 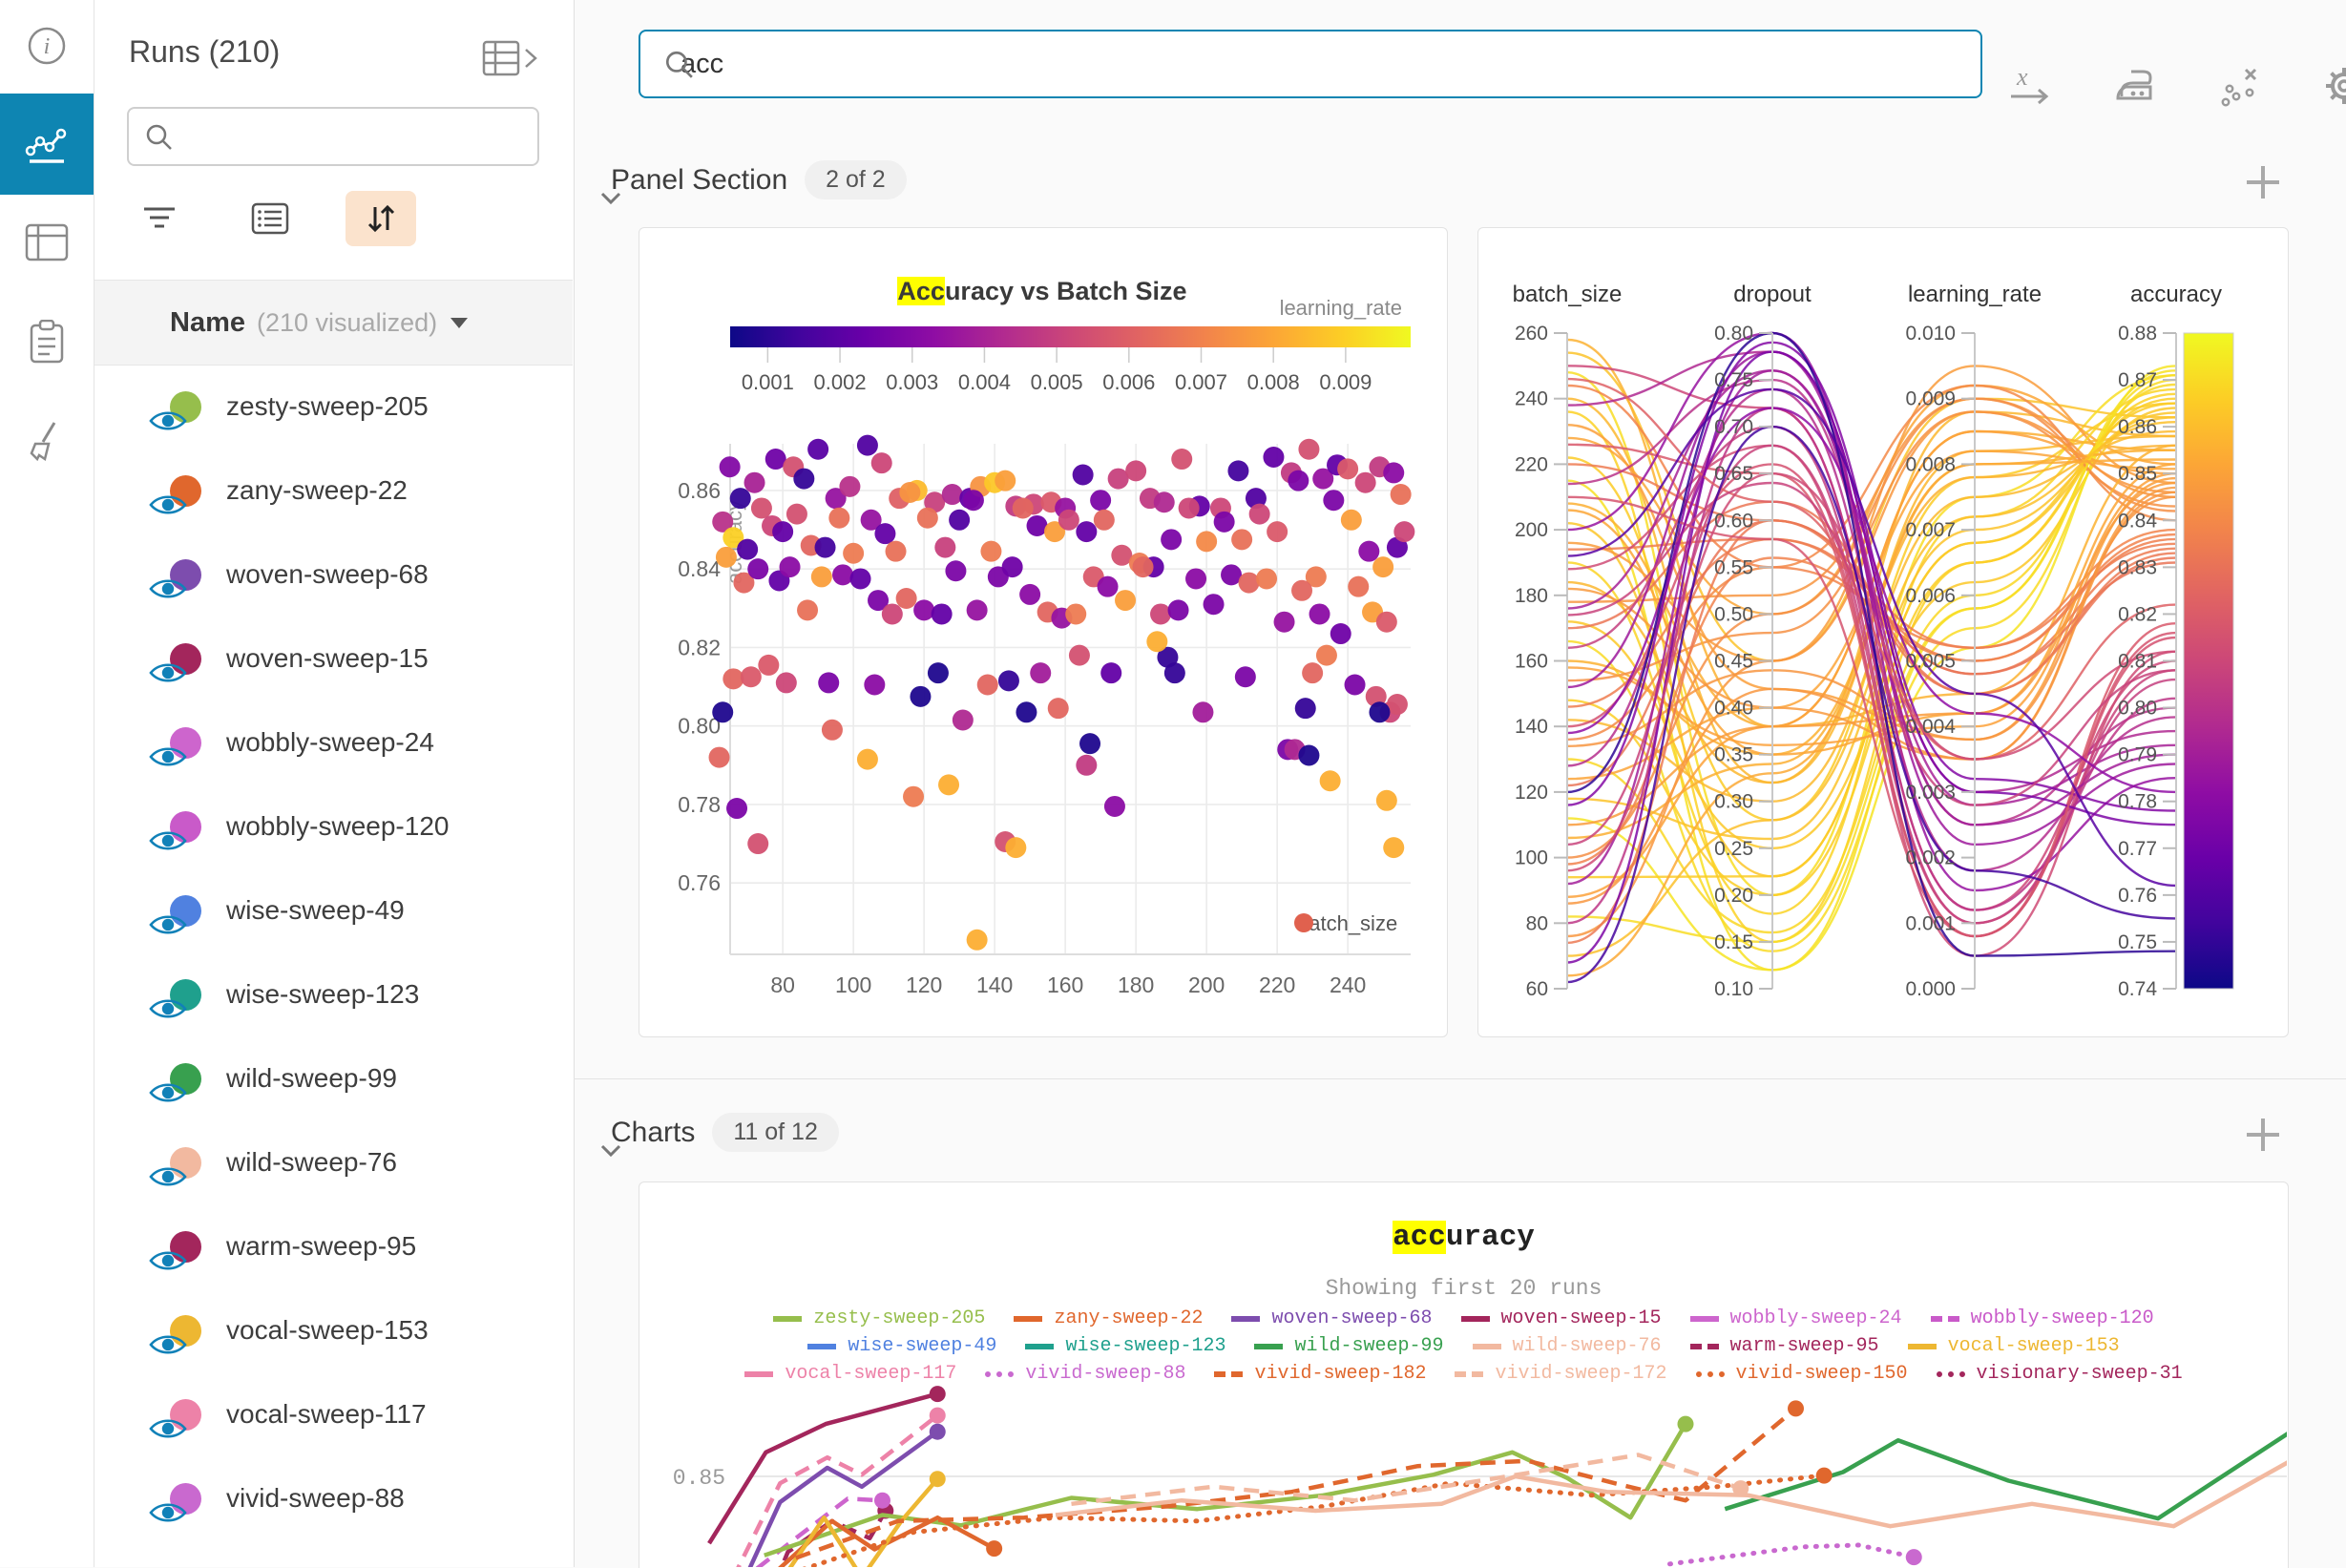 What do you see at coordinates (879, 1318) in the screenshot?
I see `legend-item: zesty-sweep-205` at bounding box center [879, 1318].